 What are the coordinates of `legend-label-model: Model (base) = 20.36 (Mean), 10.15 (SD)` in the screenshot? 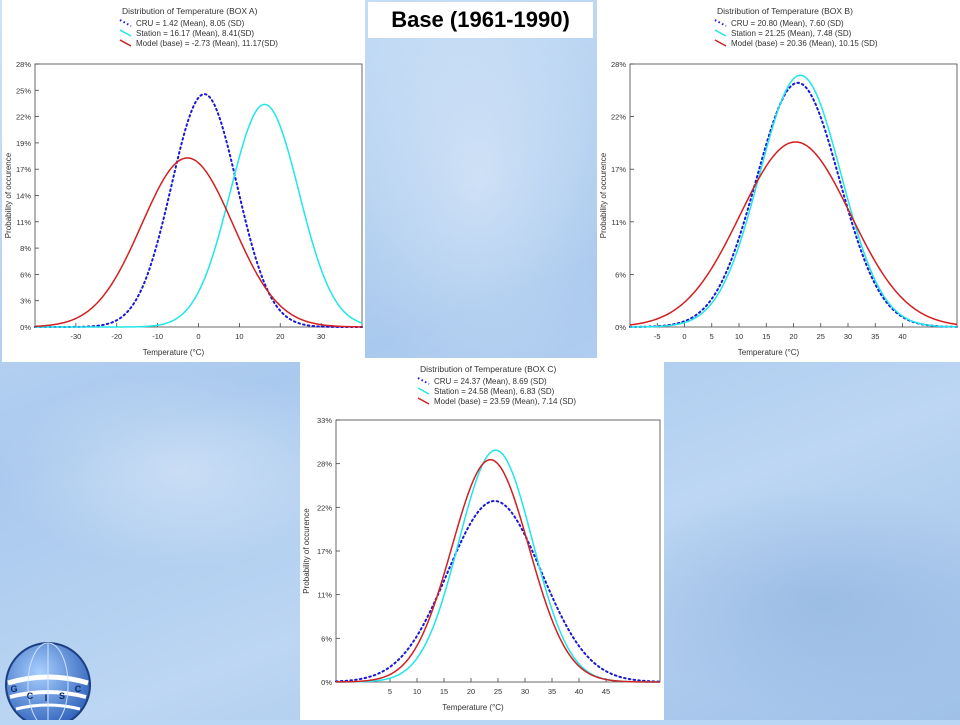 It's located at (804, 43).